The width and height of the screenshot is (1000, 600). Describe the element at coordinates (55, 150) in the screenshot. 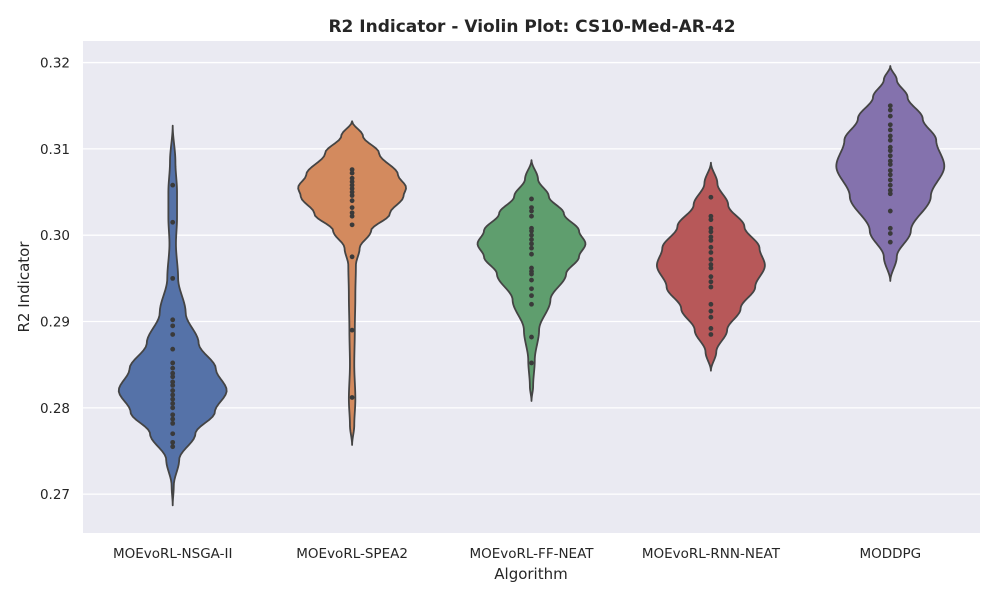

I see `y-tick-label: 0.31` at that location.